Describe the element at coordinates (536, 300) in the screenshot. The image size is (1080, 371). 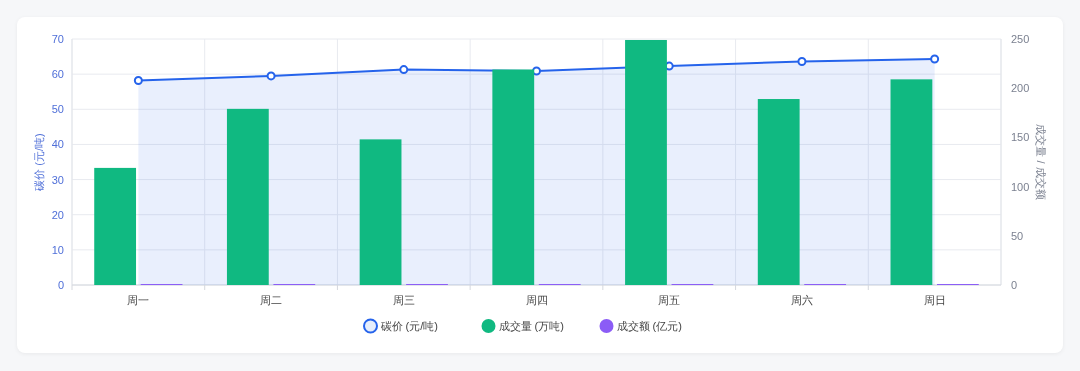
I see `x-tick-label: 周四` at that location.